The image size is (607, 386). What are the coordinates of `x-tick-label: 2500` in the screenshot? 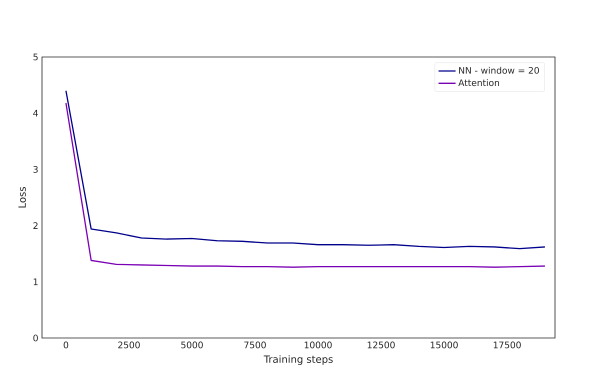 It's located at (129, 345).